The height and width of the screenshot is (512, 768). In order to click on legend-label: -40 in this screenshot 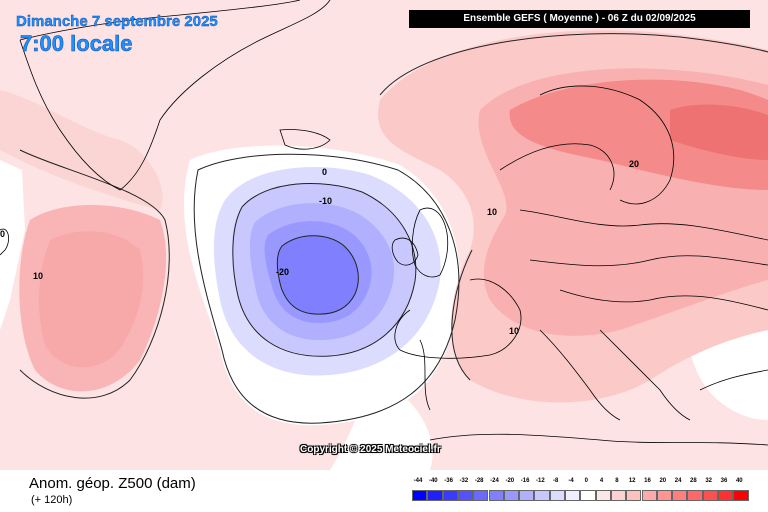, I will do `click(433, 481)`.